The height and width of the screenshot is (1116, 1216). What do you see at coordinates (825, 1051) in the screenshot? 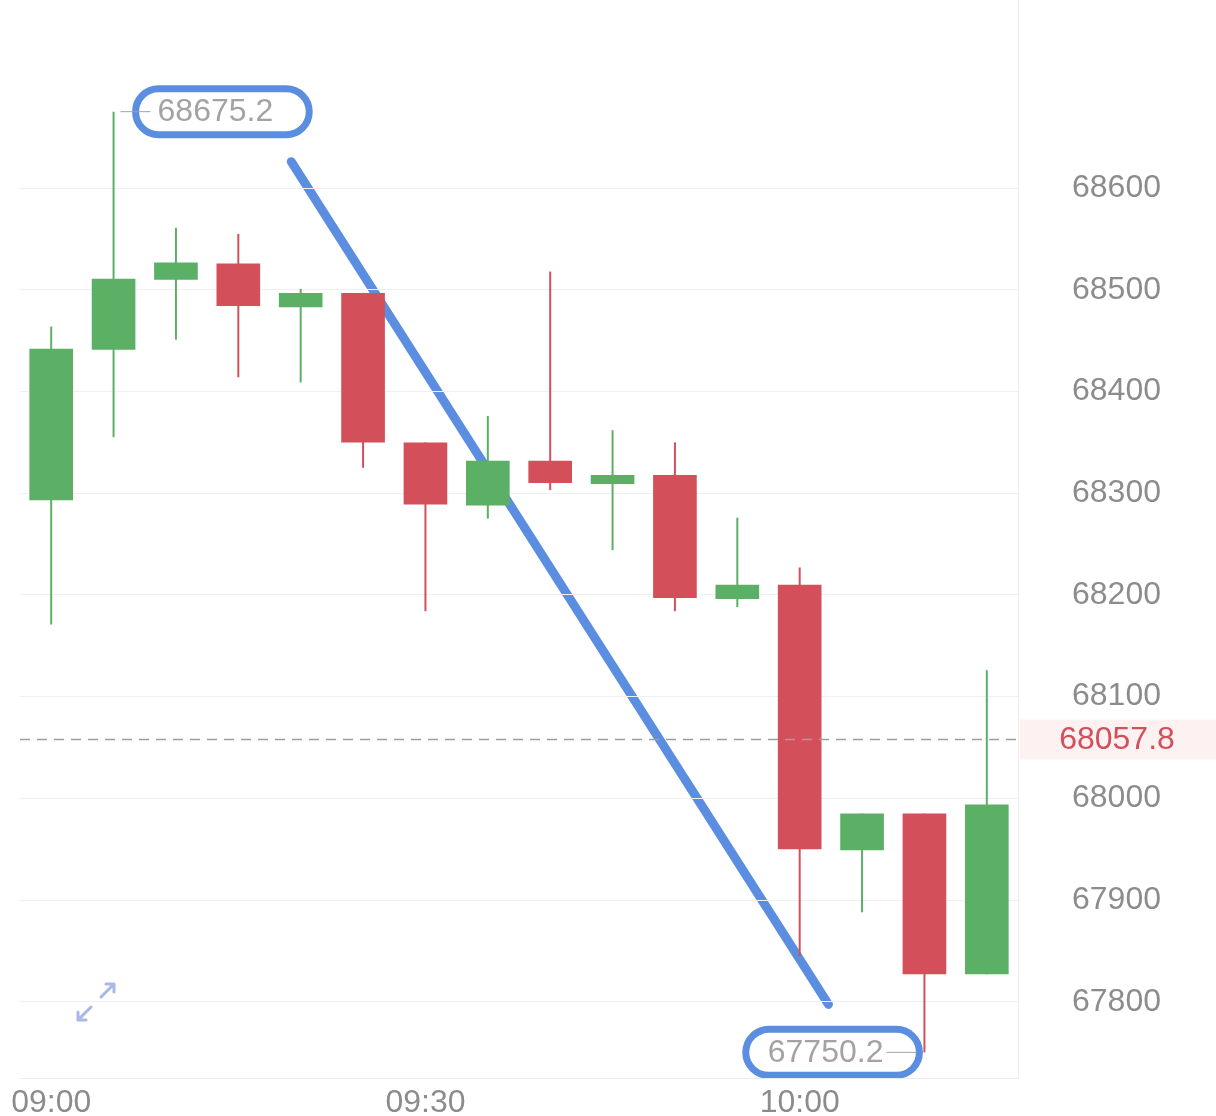
I see `annotation: 67750.2` at bounding box center [825, 1051].